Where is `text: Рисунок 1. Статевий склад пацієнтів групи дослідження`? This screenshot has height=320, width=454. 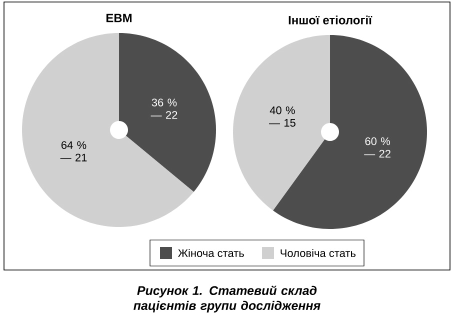
text: Рисунок 1. Статевий склад пацієнтів групи дослідження is located at coordinates (227, 299).